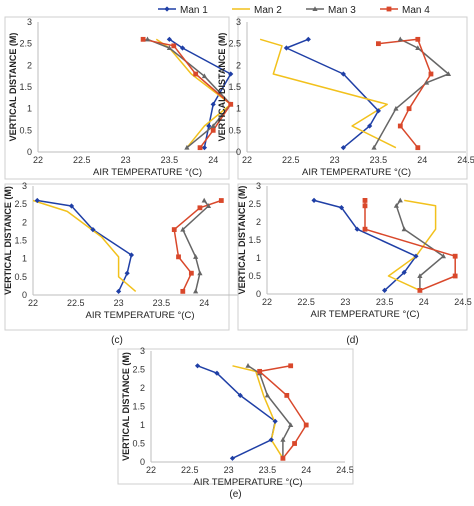 Image resolution: width=474 pixels, height=506 pixels. I want to click on legend-label: Man 3, so click(342, 10).